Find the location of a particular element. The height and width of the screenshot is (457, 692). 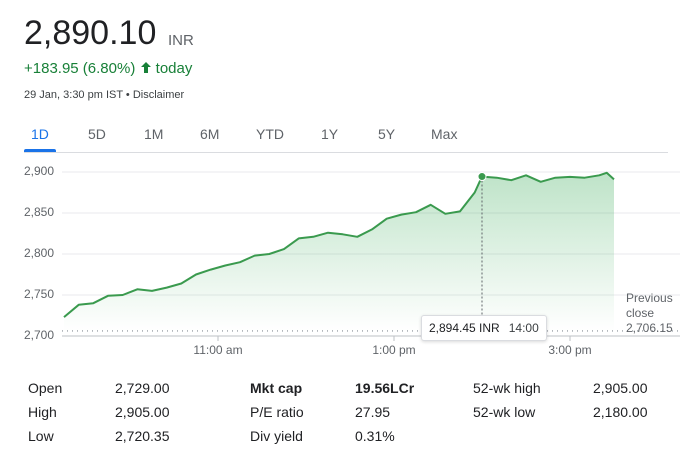

stat-label: Open is located at coordinates (45, 388).